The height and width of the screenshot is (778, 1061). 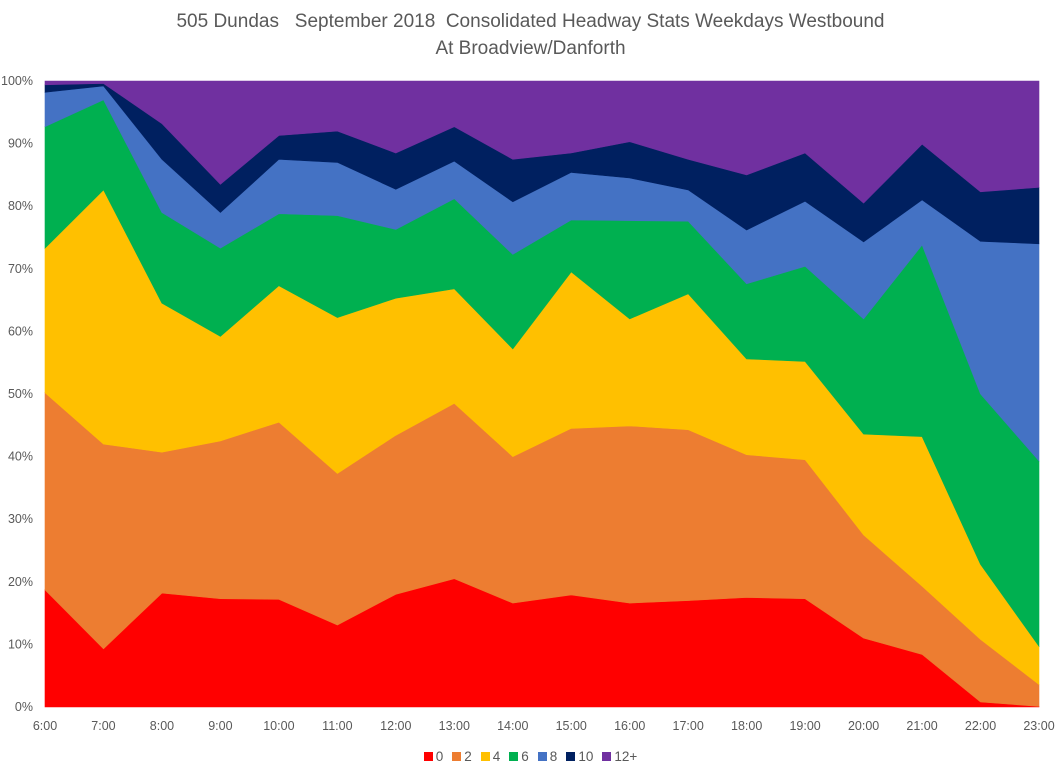 I want to click on x-tick-label: 14:00, so click(x=512, y=726).